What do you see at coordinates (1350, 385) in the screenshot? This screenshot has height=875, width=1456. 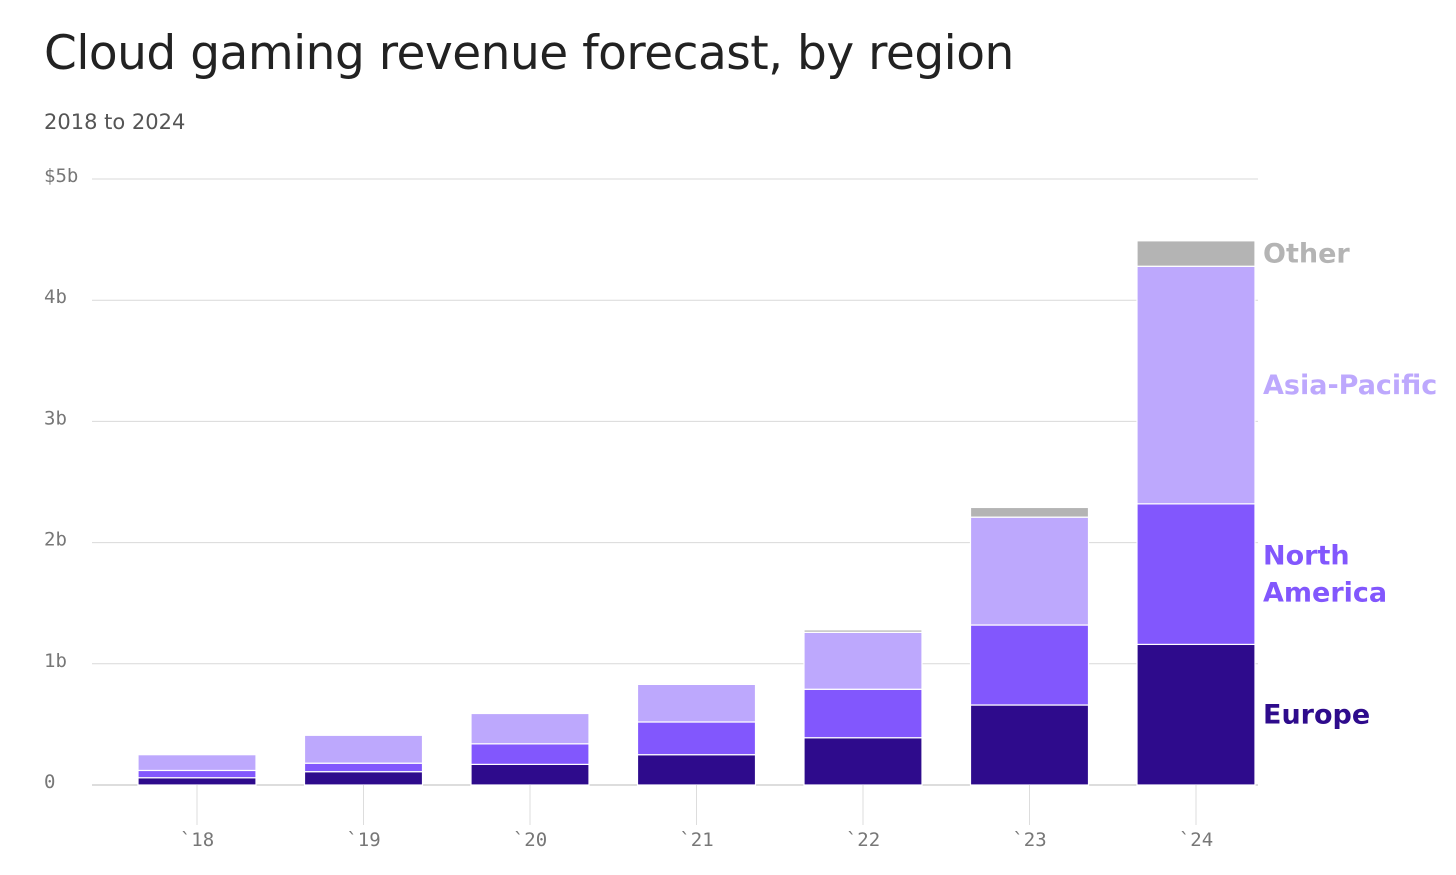 I see `series-label-asia-pacific: Asia-Pacific` at bounding box center [1350, 385].